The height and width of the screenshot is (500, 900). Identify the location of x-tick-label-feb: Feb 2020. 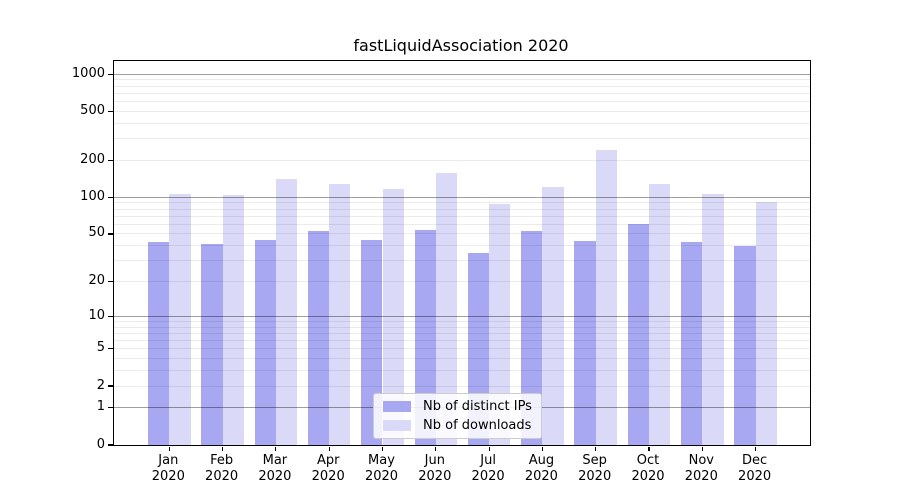
(222, 468).